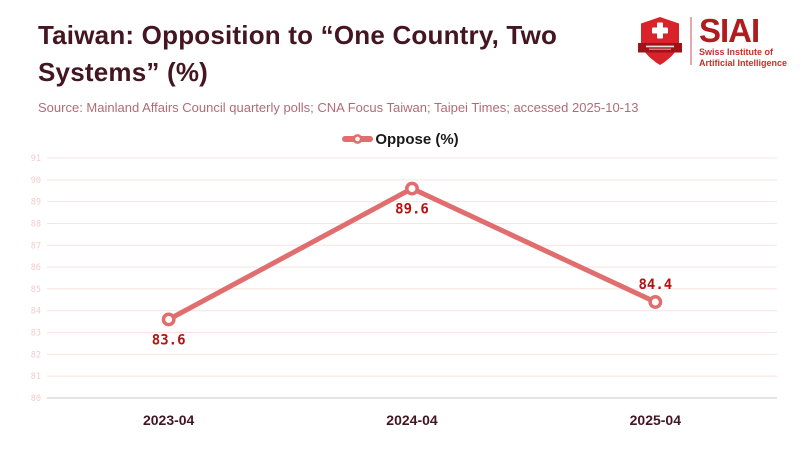  What do you see at coordinates (735, 52) in the screenshot?
I see `logo-subtitle-line1: Swiss Institute of` at bounding box center [735, 52].